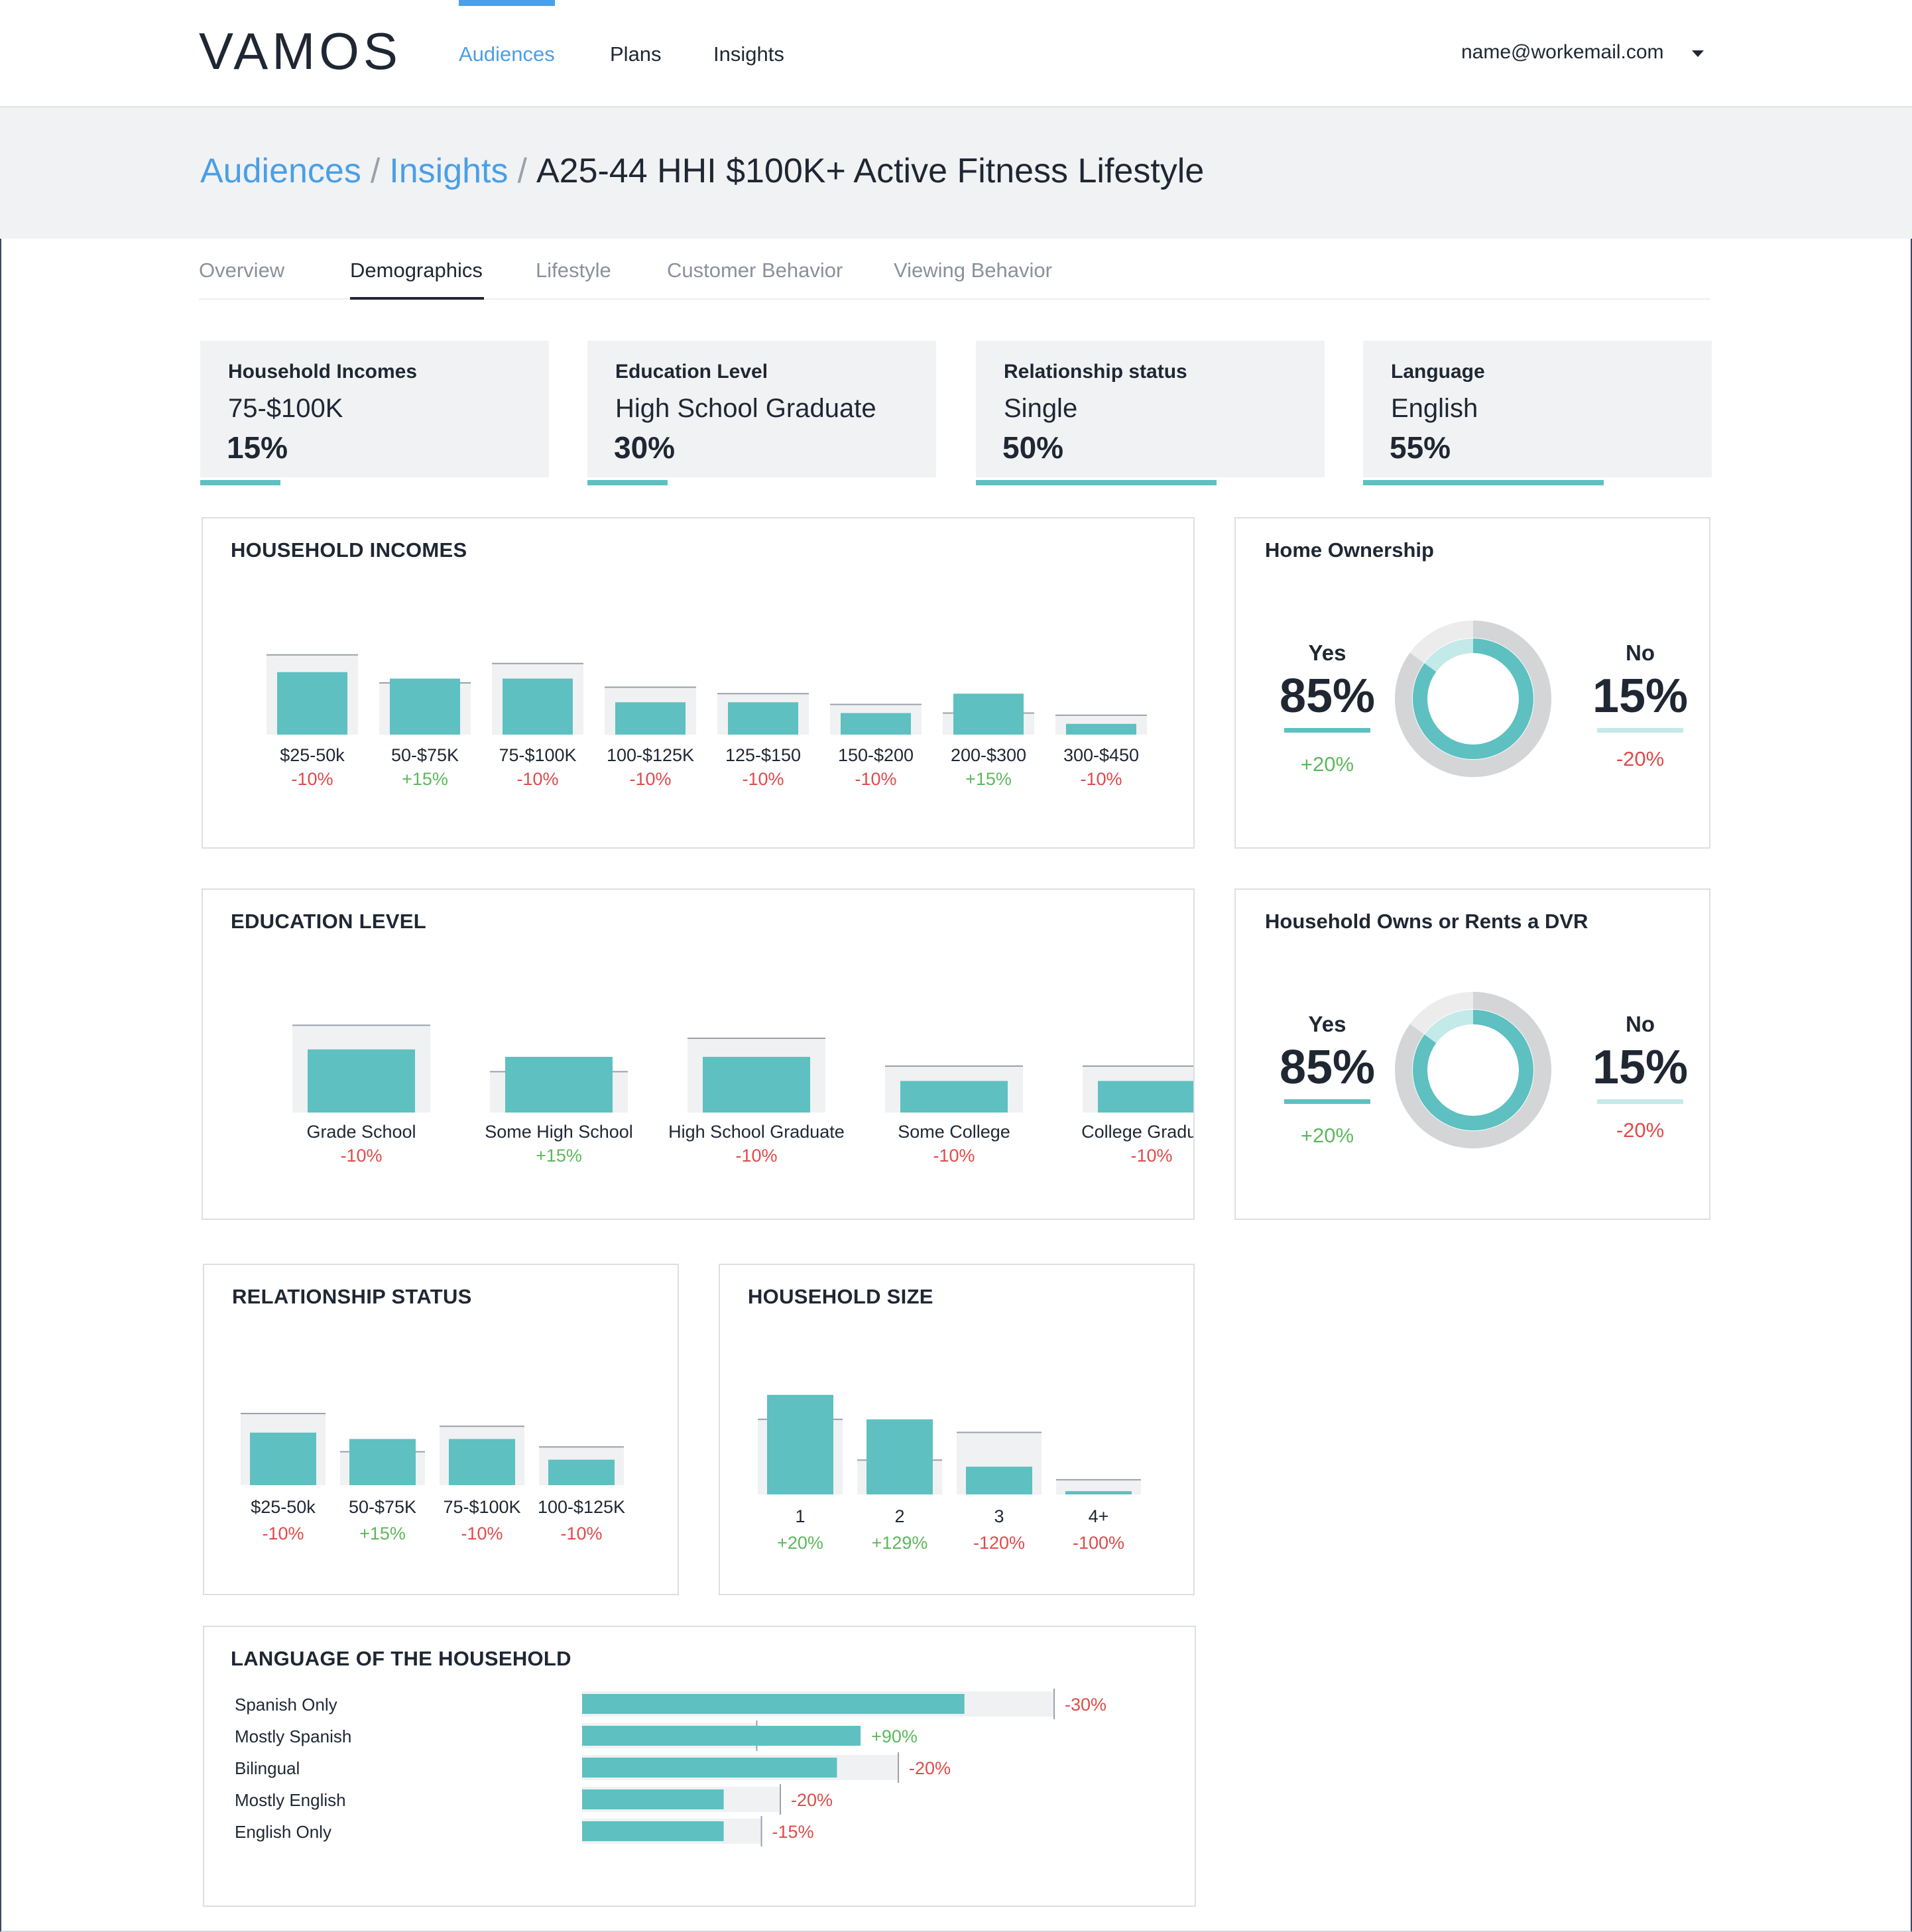 The height and width of the screenshot is (1932, 1912). I want to click on category-label: Grade School, so click(361, 1132).